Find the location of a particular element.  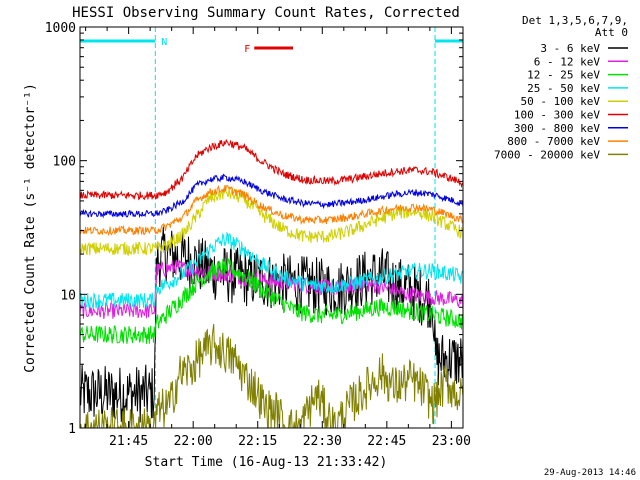

legend-label-2: 6 - 12 keV is located at coordinates (567, 61).